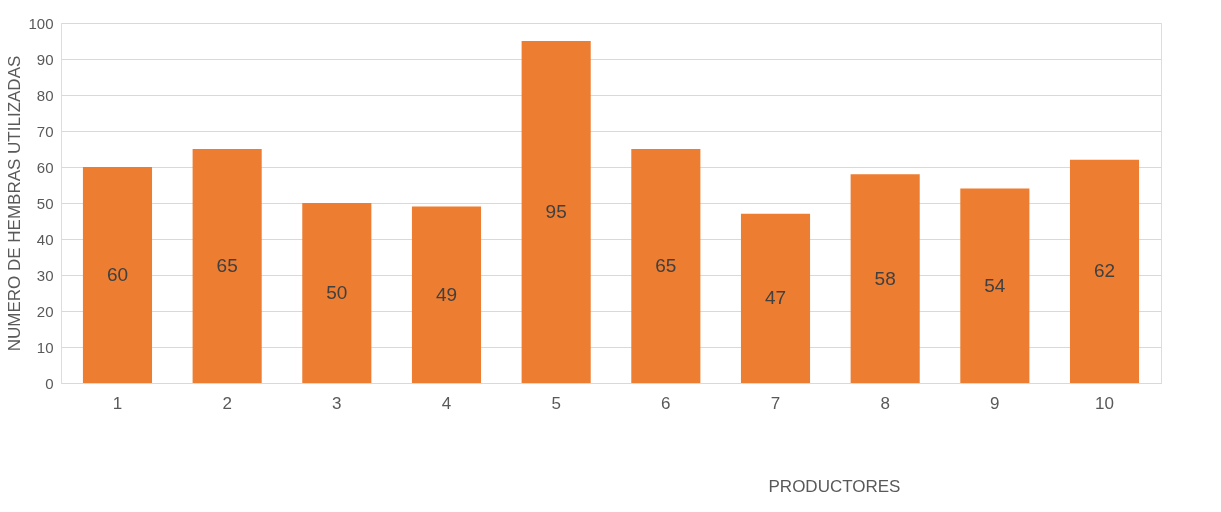 The width and height of the screenshot is (1221, 512). I want to click on data-label: 47, so click(775, 298).